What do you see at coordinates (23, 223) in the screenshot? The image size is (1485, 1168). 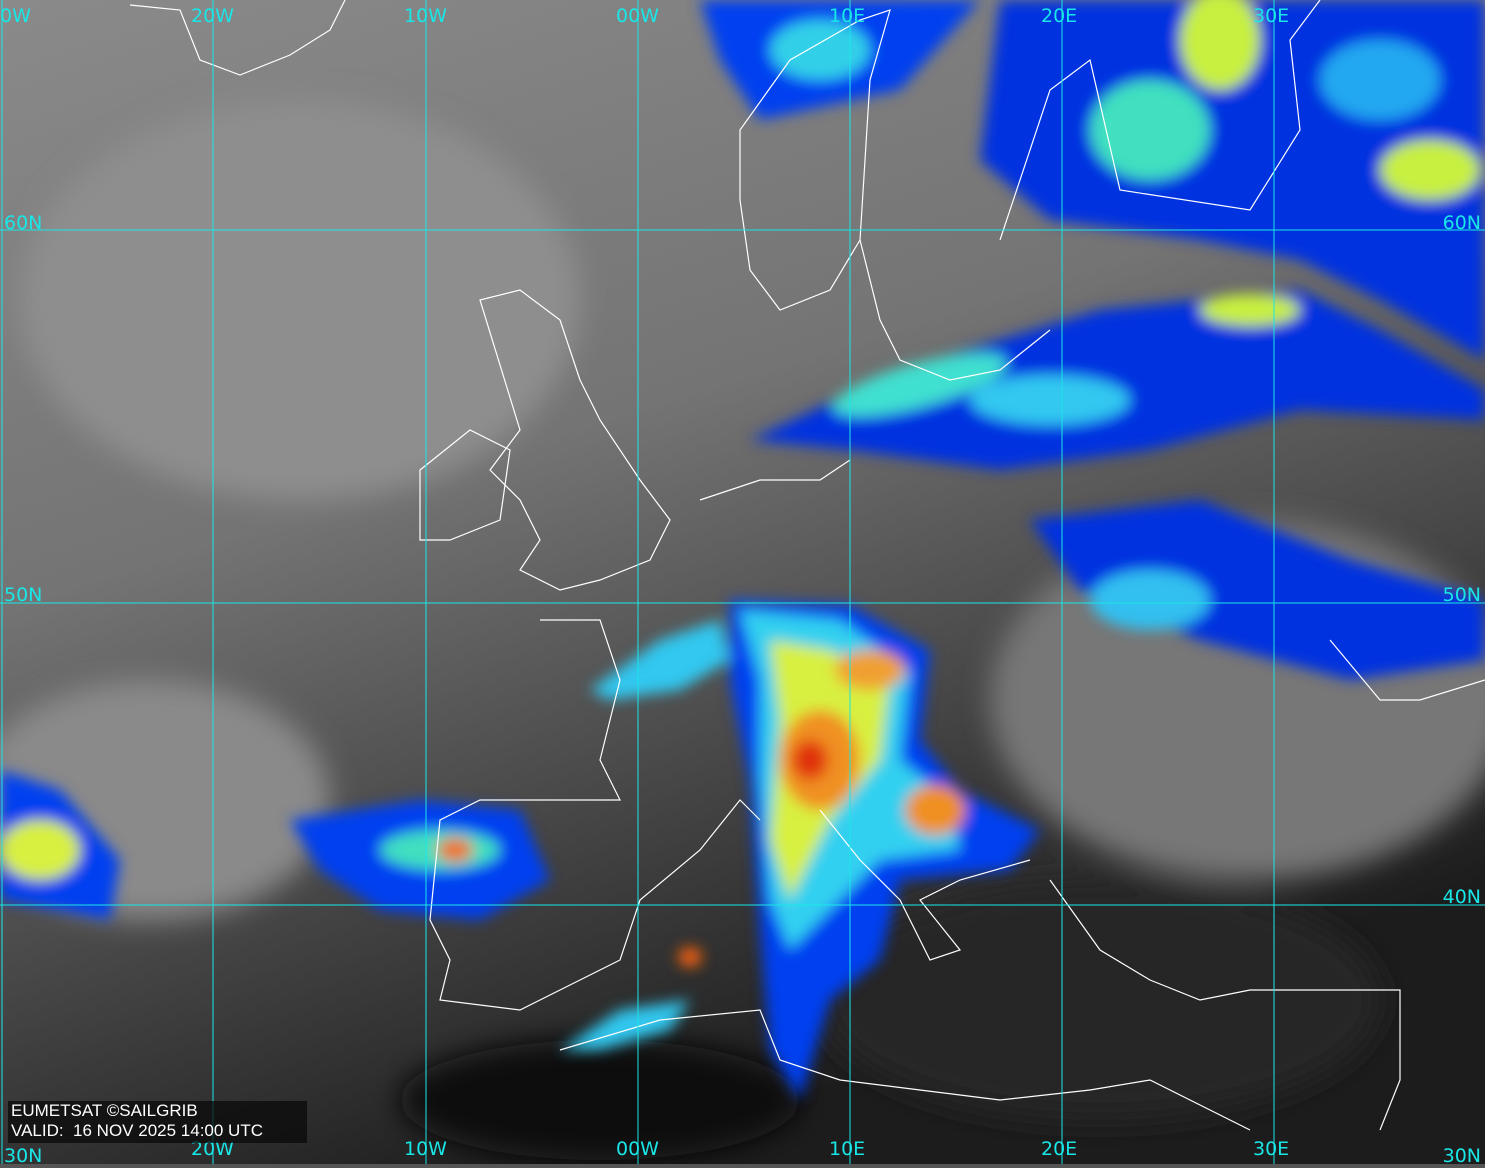 I see `lat-label-left: 60N` at bounding box center [23, 223].